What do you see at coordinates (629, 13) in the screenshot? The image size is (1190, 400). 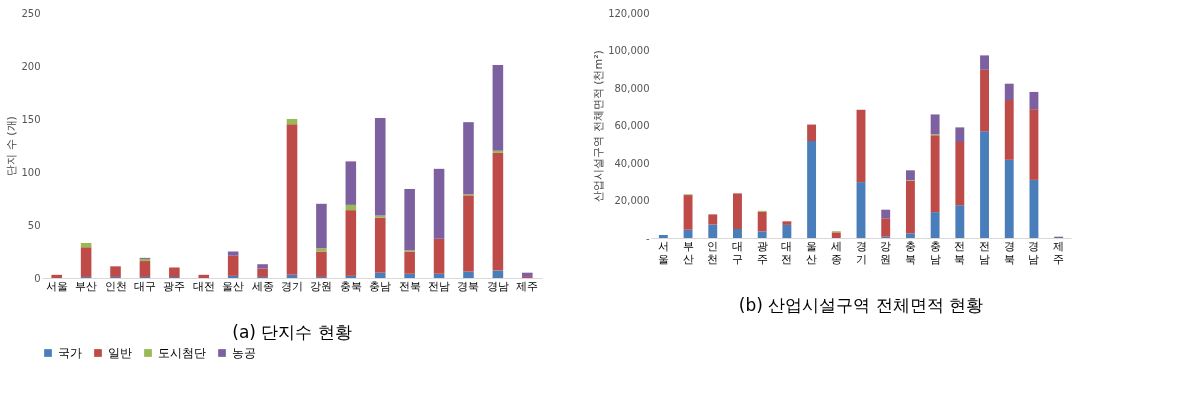 I see `y-tick-label: 120,000` at bounding box center [629, 13].